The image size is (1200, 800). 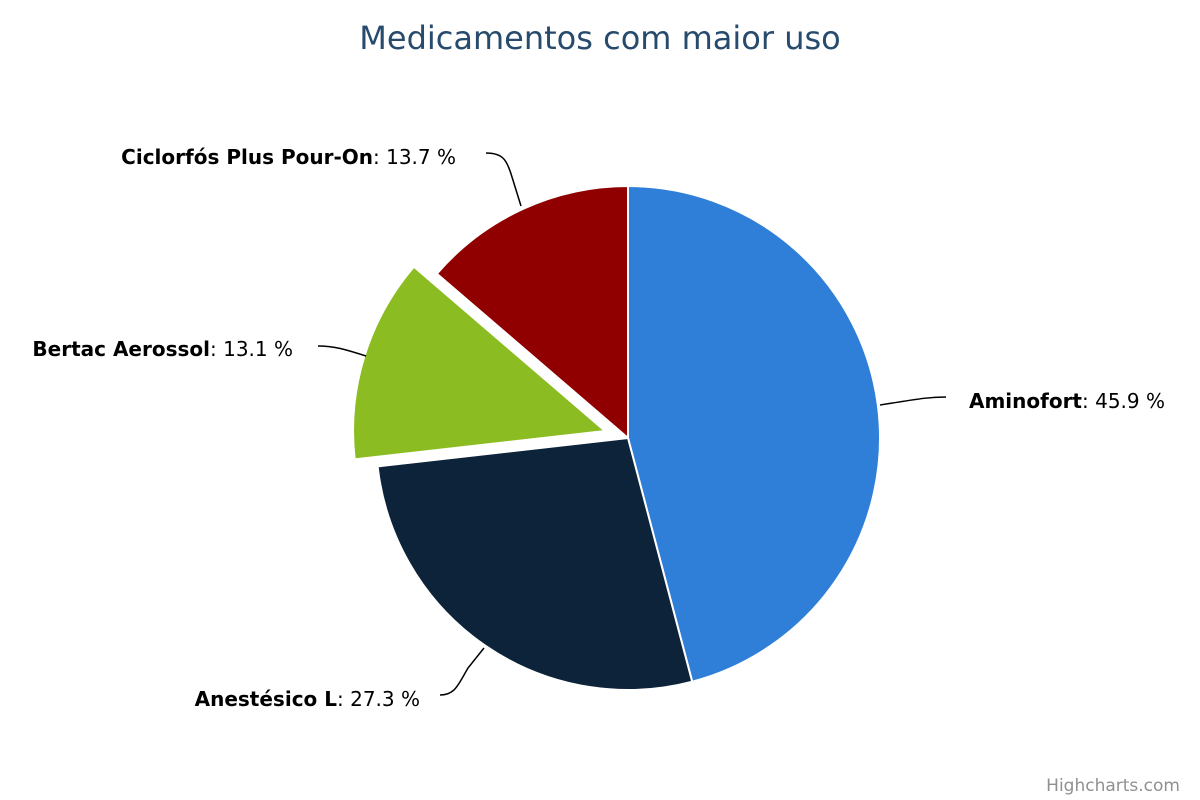 What do you see at coordinates (121, 349) in the screenshot?
I see `data-label-name: Bertac Aerossol` at bounding box center [121, 349].